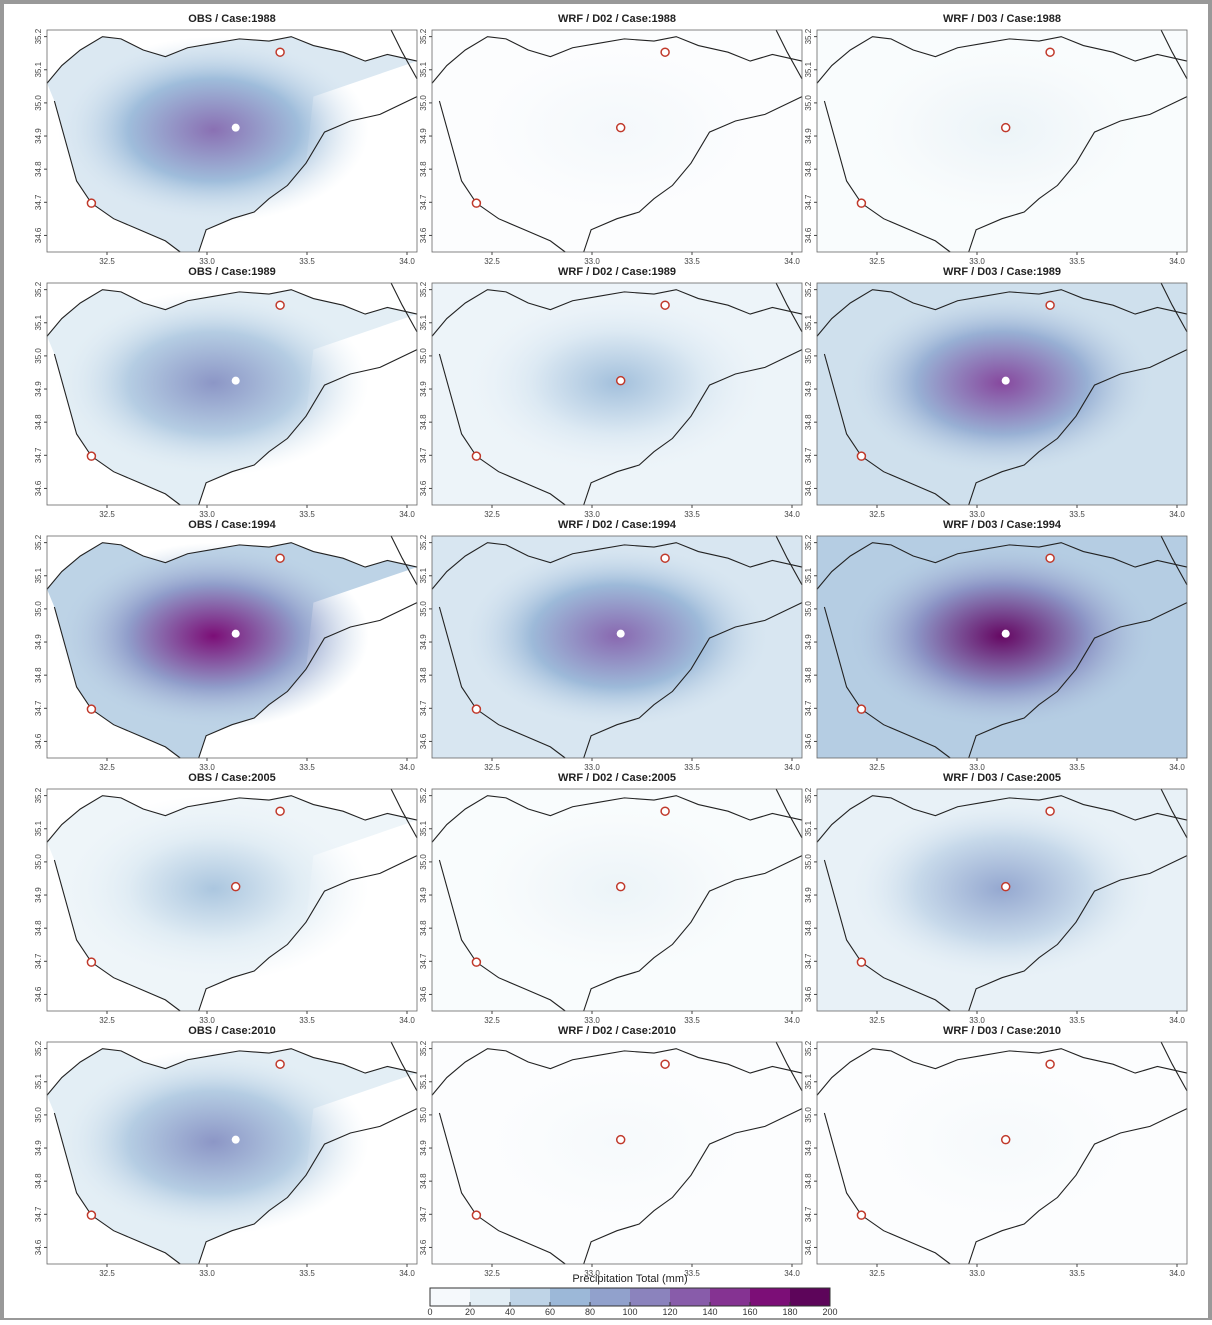  I want to click on colorbar-tick-label: 80, so click(590, 1312).